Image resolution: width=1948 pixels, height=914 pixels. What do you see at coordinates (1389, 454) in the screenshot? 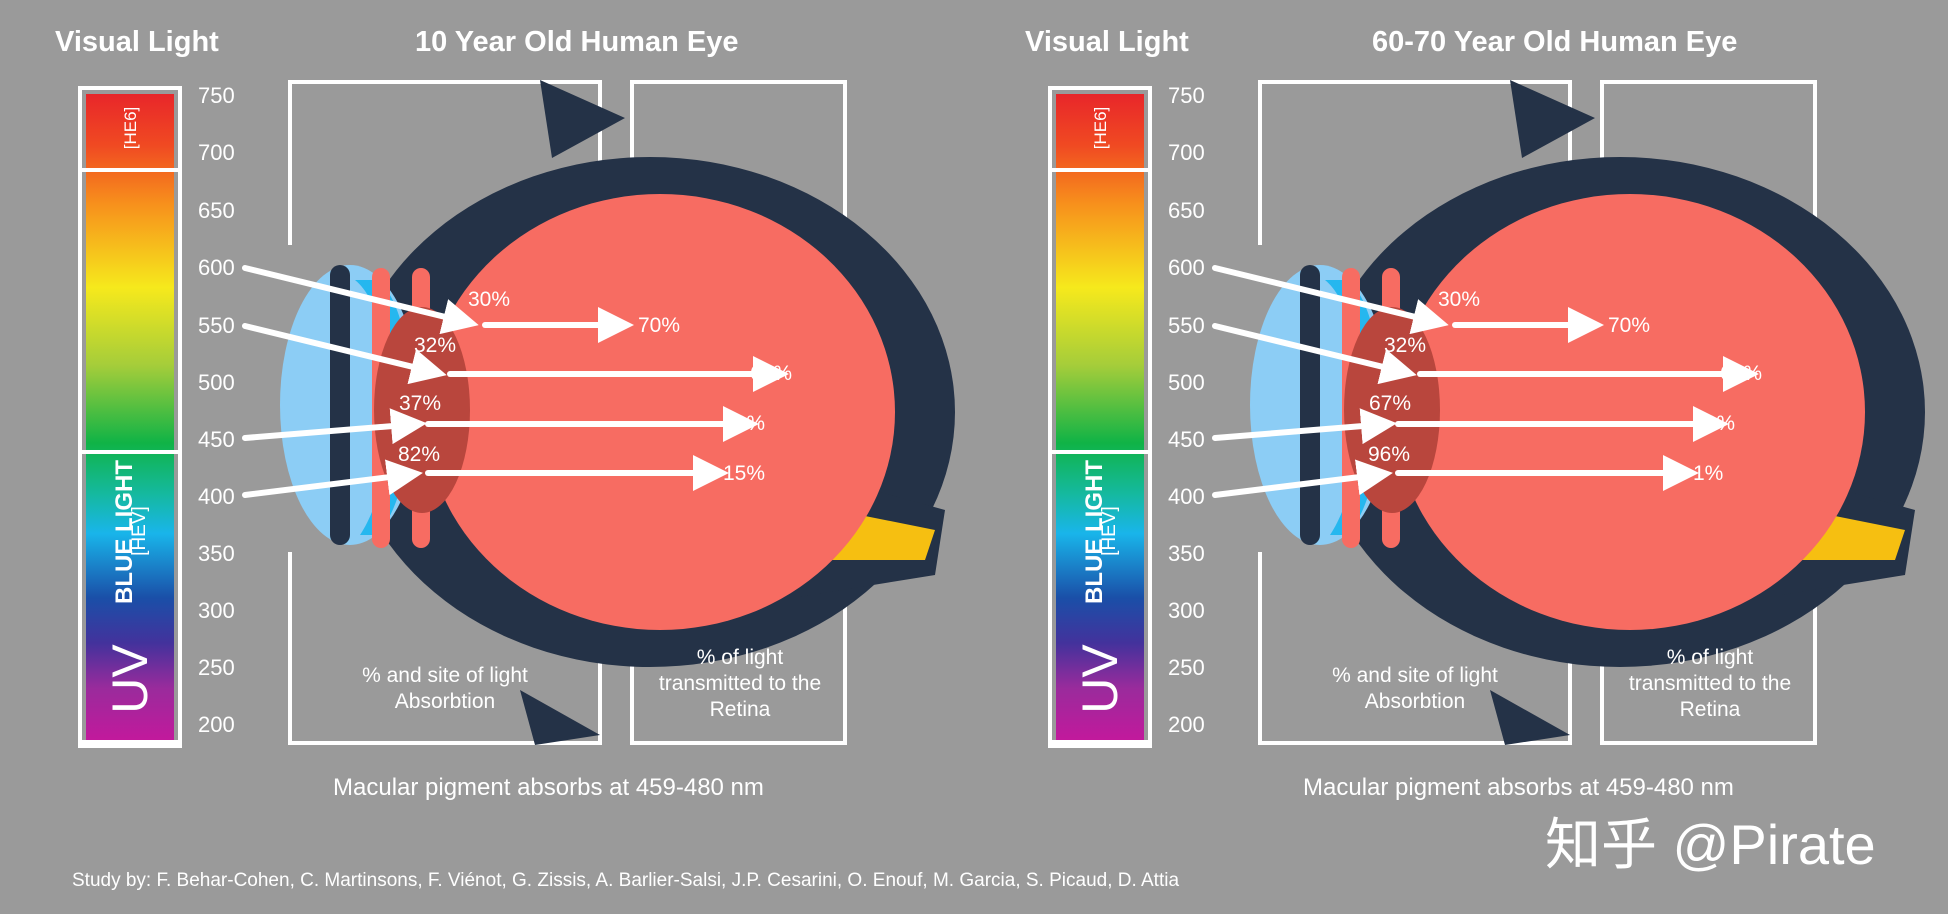
I see `absorption-pct: 96%` at bounding box center [1389, 454].